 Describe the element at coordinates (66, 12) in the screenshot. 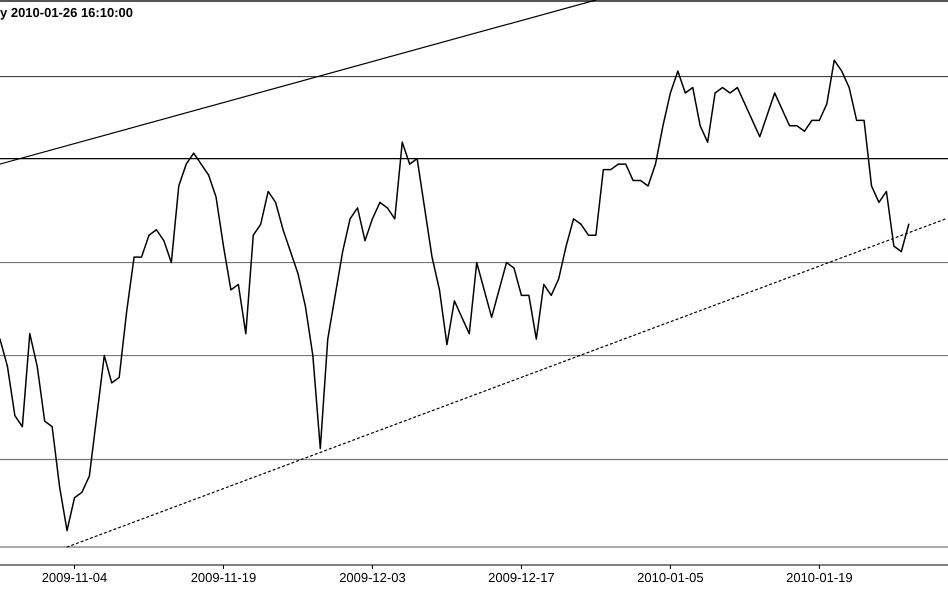

I see `chart-title: y 2010-01-26 16:10:00` at that location.